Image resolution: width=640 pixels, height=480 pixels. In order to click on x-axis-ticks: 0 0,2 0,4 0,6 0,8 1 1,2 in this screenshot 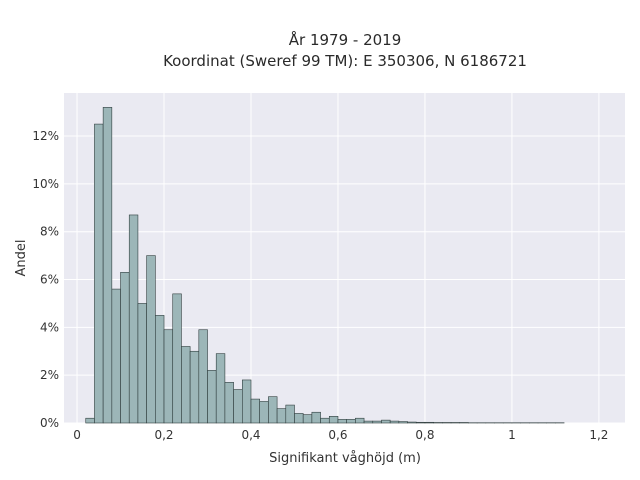, I will do `click(340, 435)`.